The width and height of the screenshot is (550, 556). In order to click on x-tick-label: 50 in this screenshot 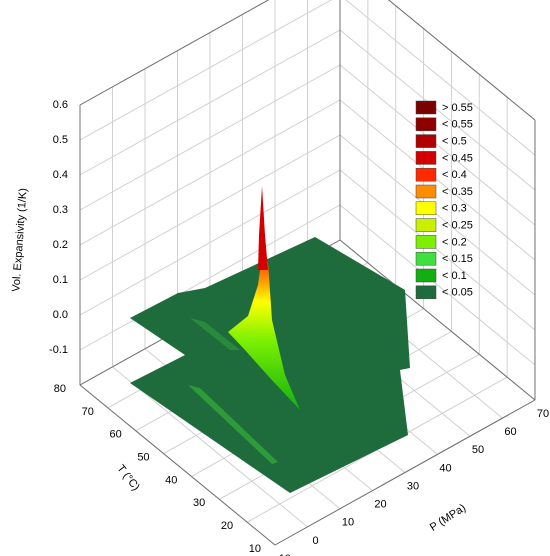, I will do `click(143, 457)`.